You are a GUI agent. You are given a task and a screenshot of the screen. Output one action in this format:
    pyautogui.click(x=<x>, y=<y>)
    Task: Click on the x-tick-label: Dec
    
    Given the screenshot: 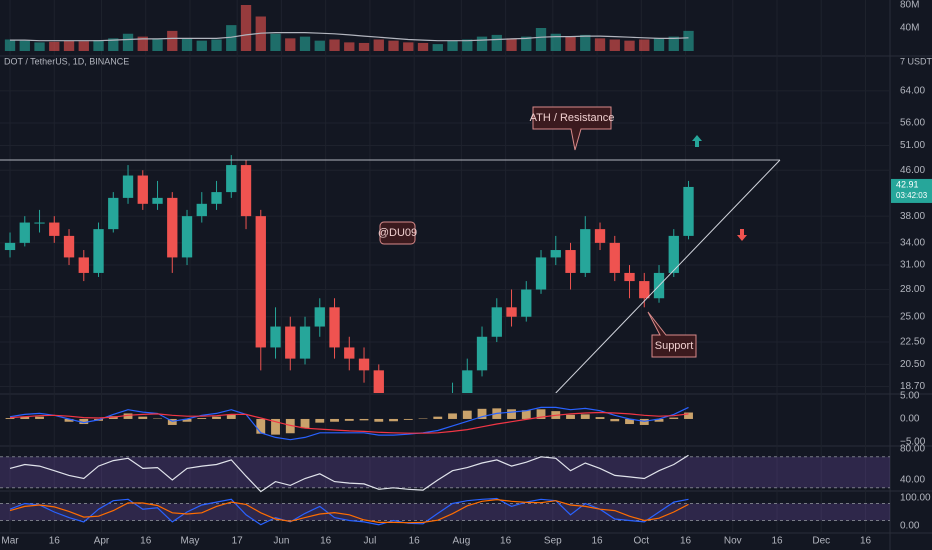 What is the action you would take?
    pyautogui.click(x=821, y=541)
    